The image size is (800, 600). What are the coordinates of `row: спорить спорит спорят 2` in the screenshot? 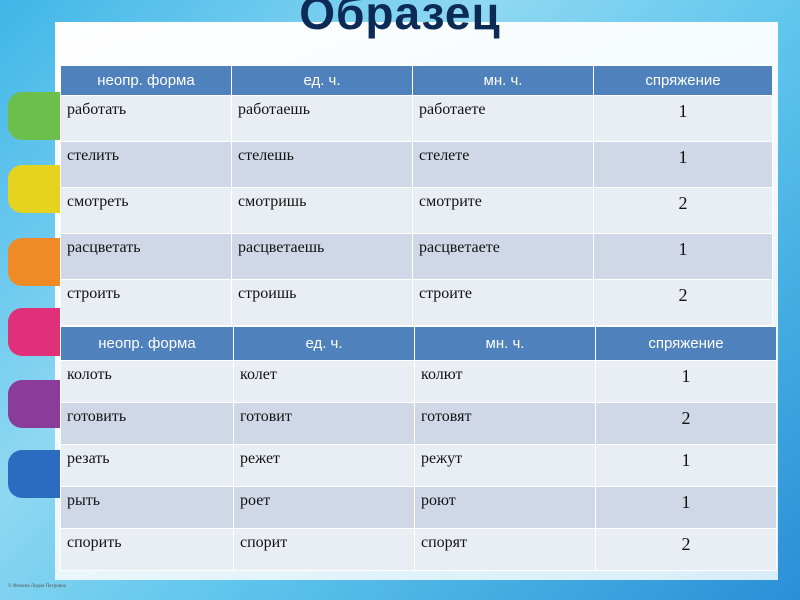 It's located at (418, 549).